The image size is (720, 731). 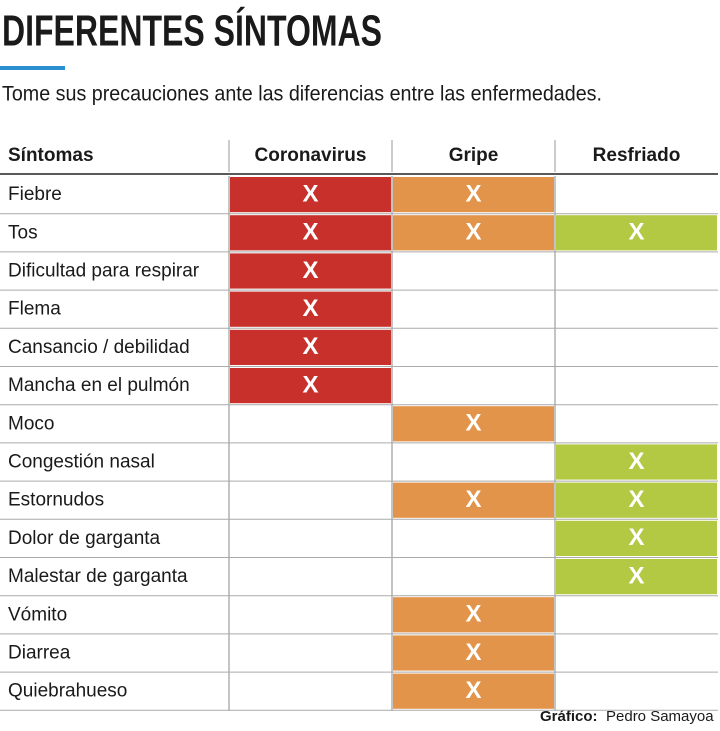 What do you see at coordinates (81, 462) in the screenshot?
I see `row-label: Congestión nasal` at bounding box center [81, 462].